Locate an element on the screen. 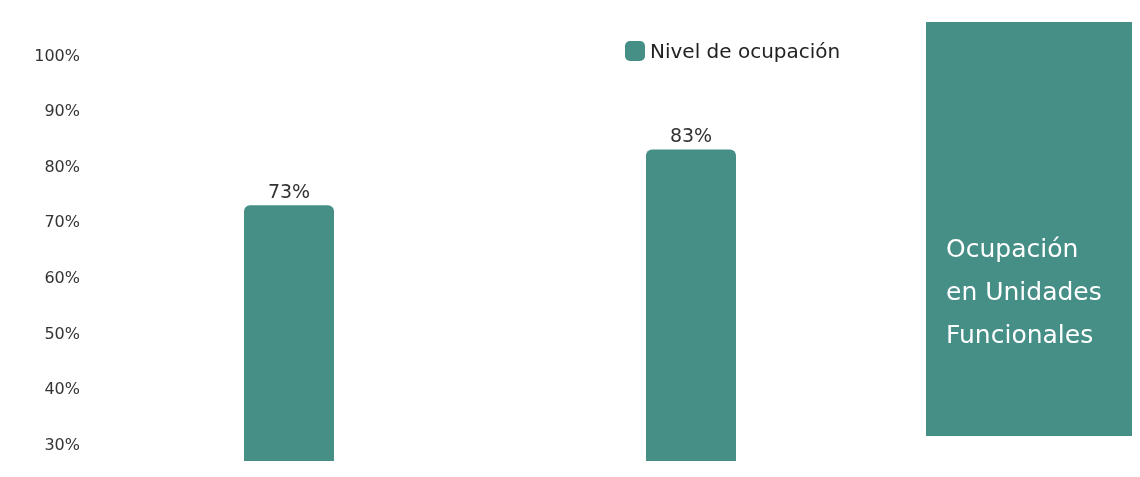 This screenshot has width=1140, height=477. y-tick-label: 70% is located at coordinates (62, 222).